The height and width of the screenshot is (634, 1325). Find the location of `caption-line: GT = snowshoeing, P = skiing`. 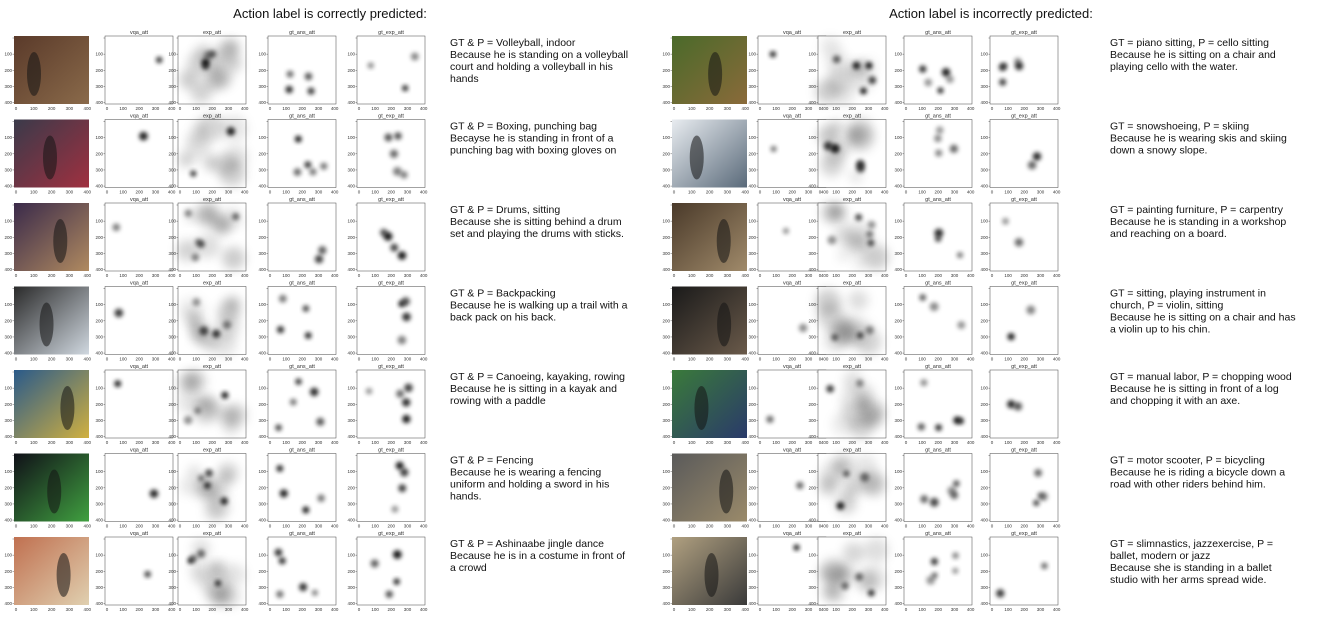

caption-line: GT = snowshoeing, P = skiing is located at coordinates (1179, 127).